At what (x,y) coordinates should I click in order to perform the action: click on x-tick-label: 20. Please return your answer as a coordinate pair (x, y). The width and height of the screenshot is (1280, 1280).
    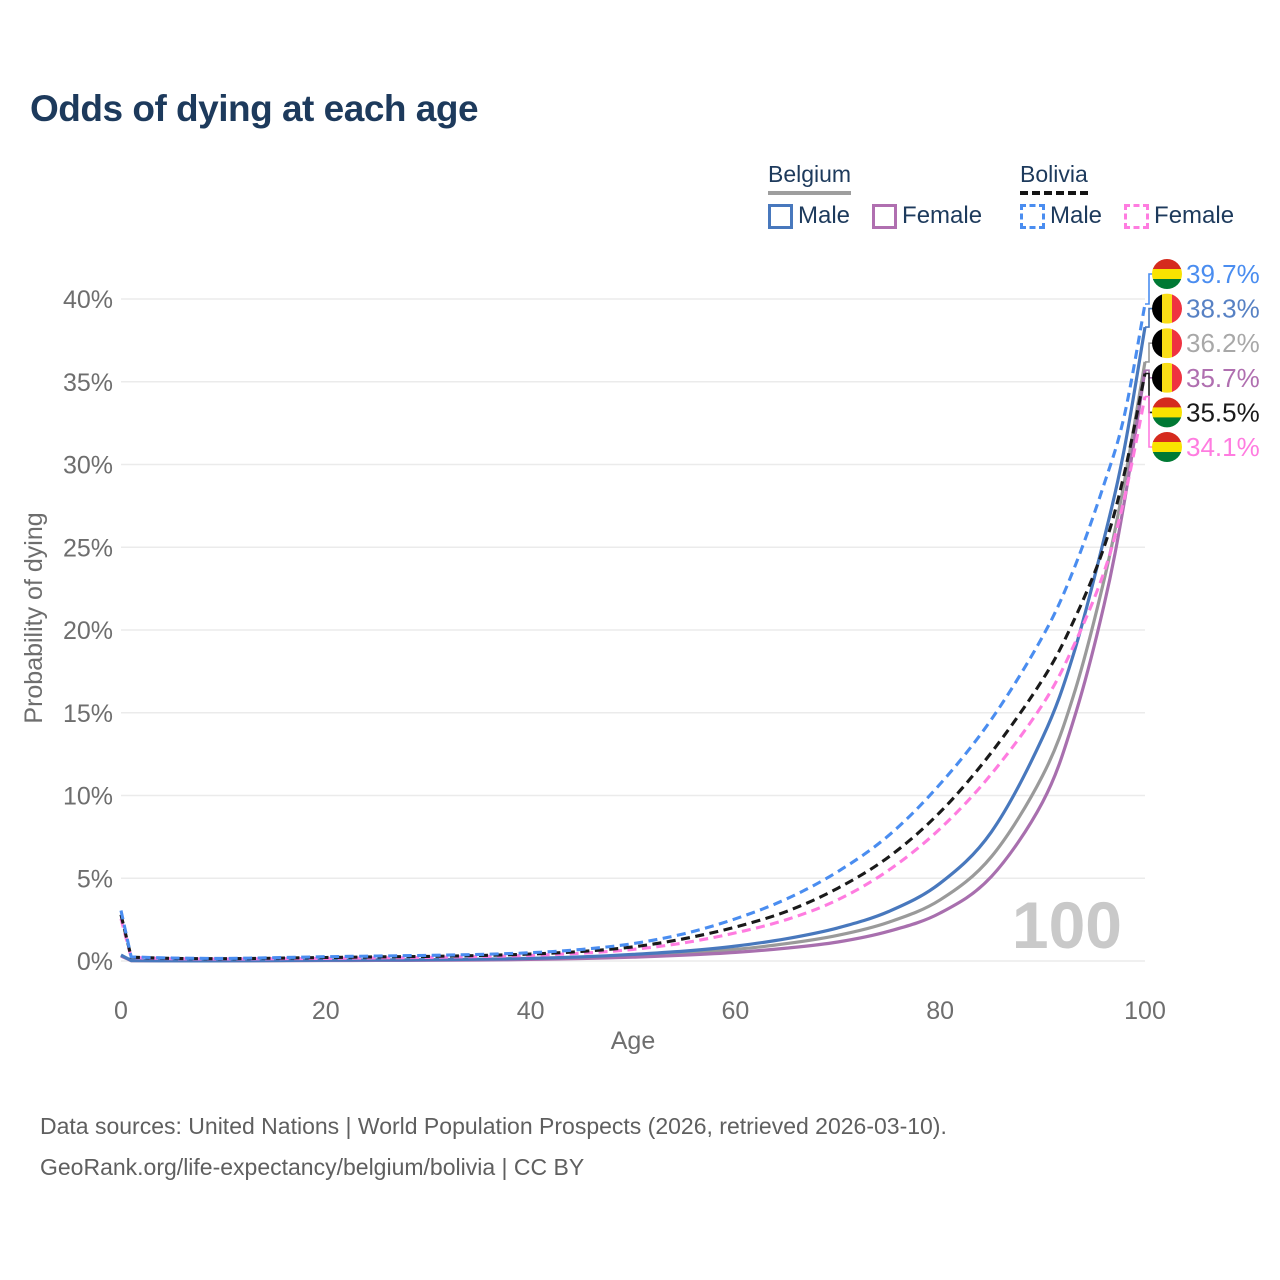
    Looking at the image, I should click on (326, 1011).